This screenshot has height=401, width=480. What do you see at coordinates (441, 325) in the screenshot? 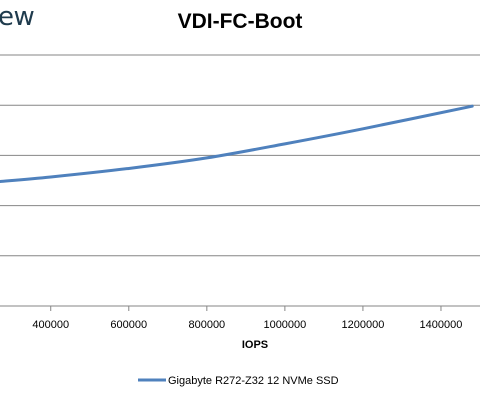
I see `x-tick-label: 1400000` at bounding box center [441, 325].